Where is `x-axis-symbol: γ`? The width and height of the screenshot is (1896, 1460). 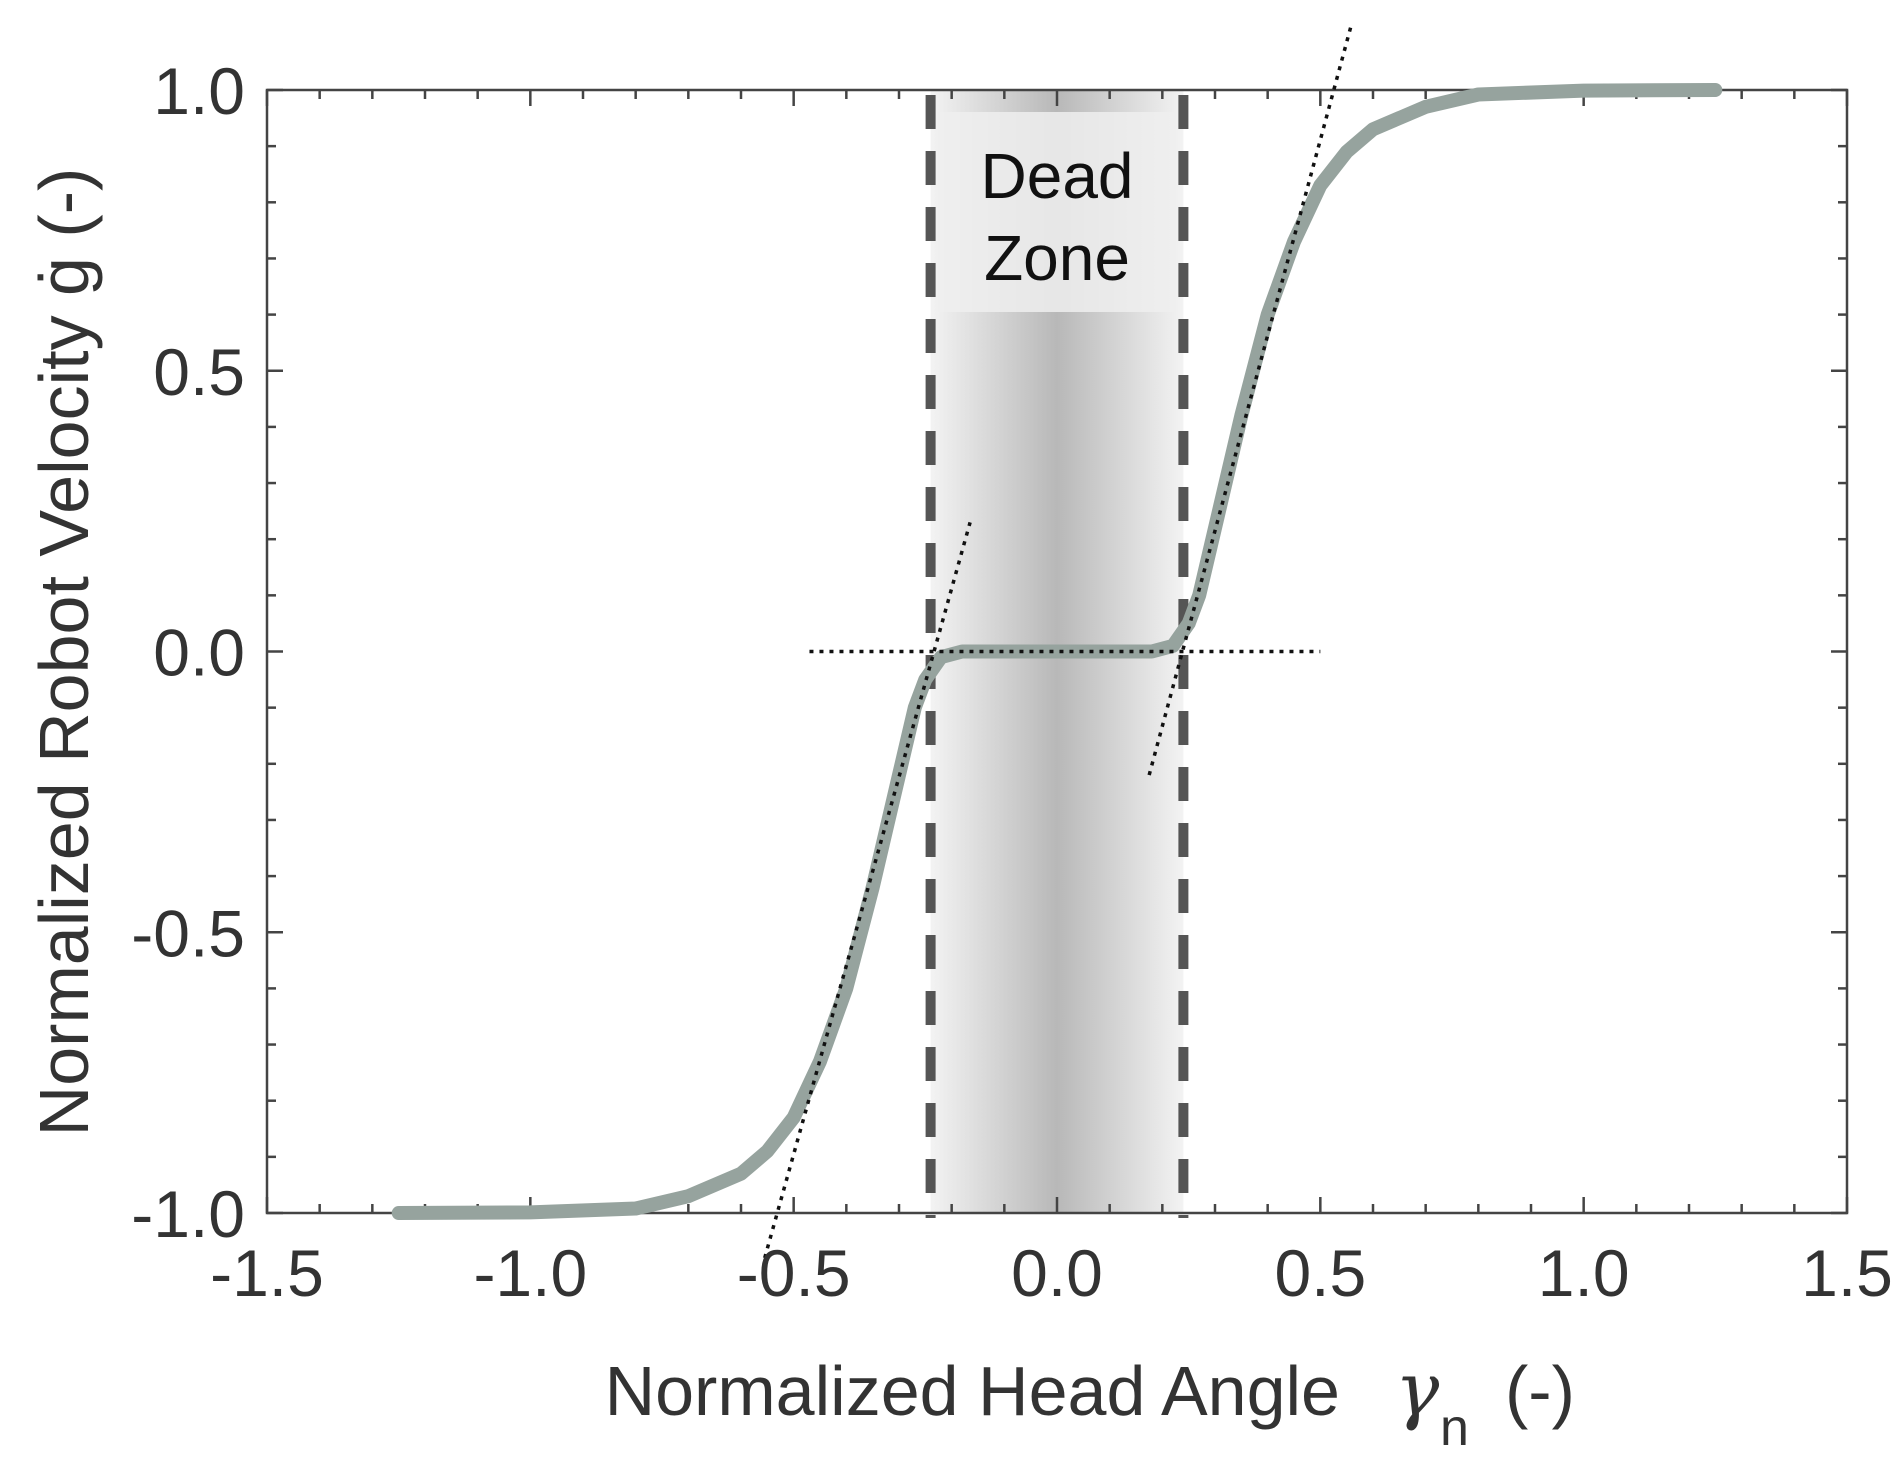 x-axis-symbol: γ is located at coordinates (1417, 1390).